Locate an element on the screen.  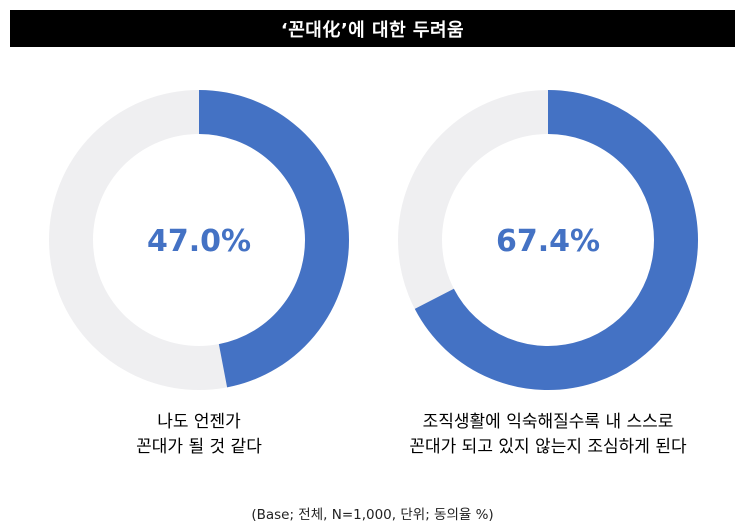
donut-2-caption: 조직생활에 익숙해질수록 내 스스로 꼰대가 되고 있지 않는지 조심하게 된다 is located at coordinates (548, 435).